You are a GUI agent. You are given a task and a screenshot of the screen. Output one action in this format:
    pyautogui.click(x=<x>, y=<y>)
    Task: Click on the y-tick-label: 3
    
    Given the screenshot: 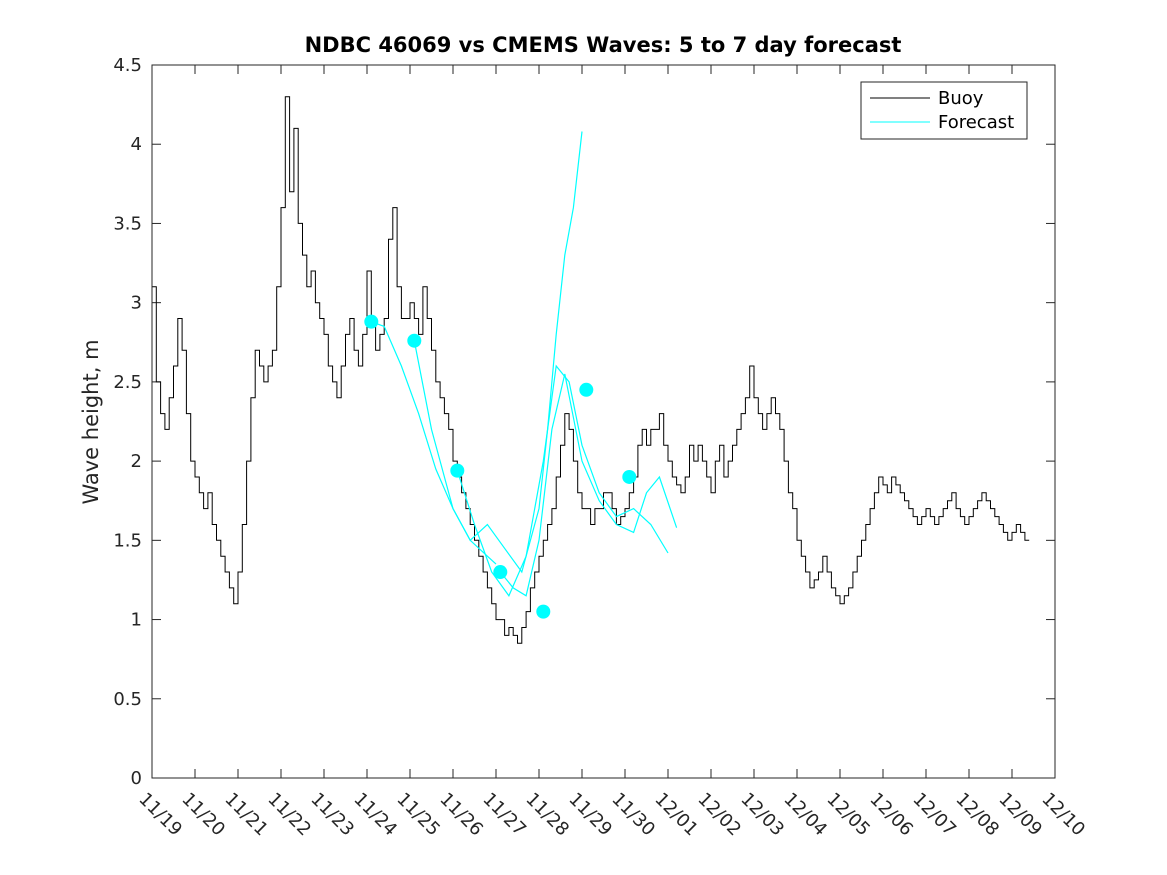 What is the action you would take?
    pyautogui.click(x=136, y=303)
    